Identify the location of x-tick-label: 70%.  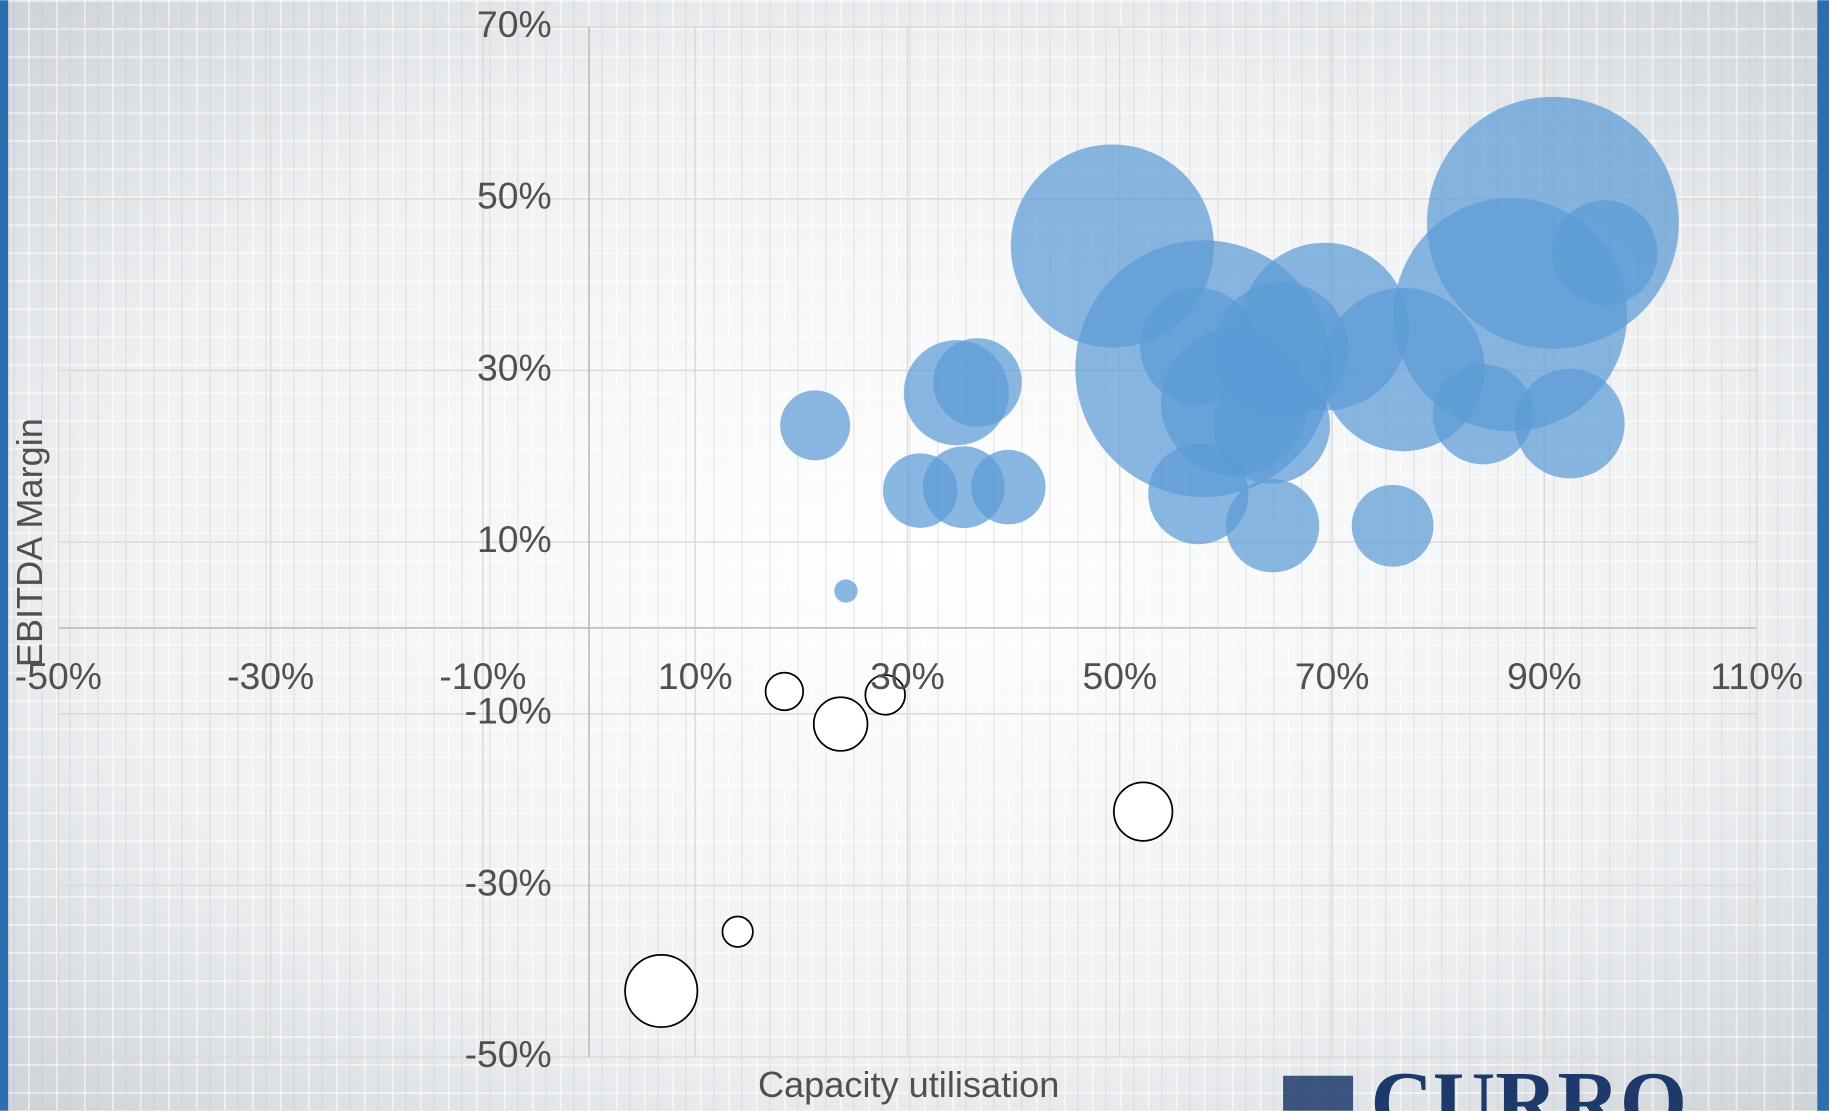
(1332, 676).